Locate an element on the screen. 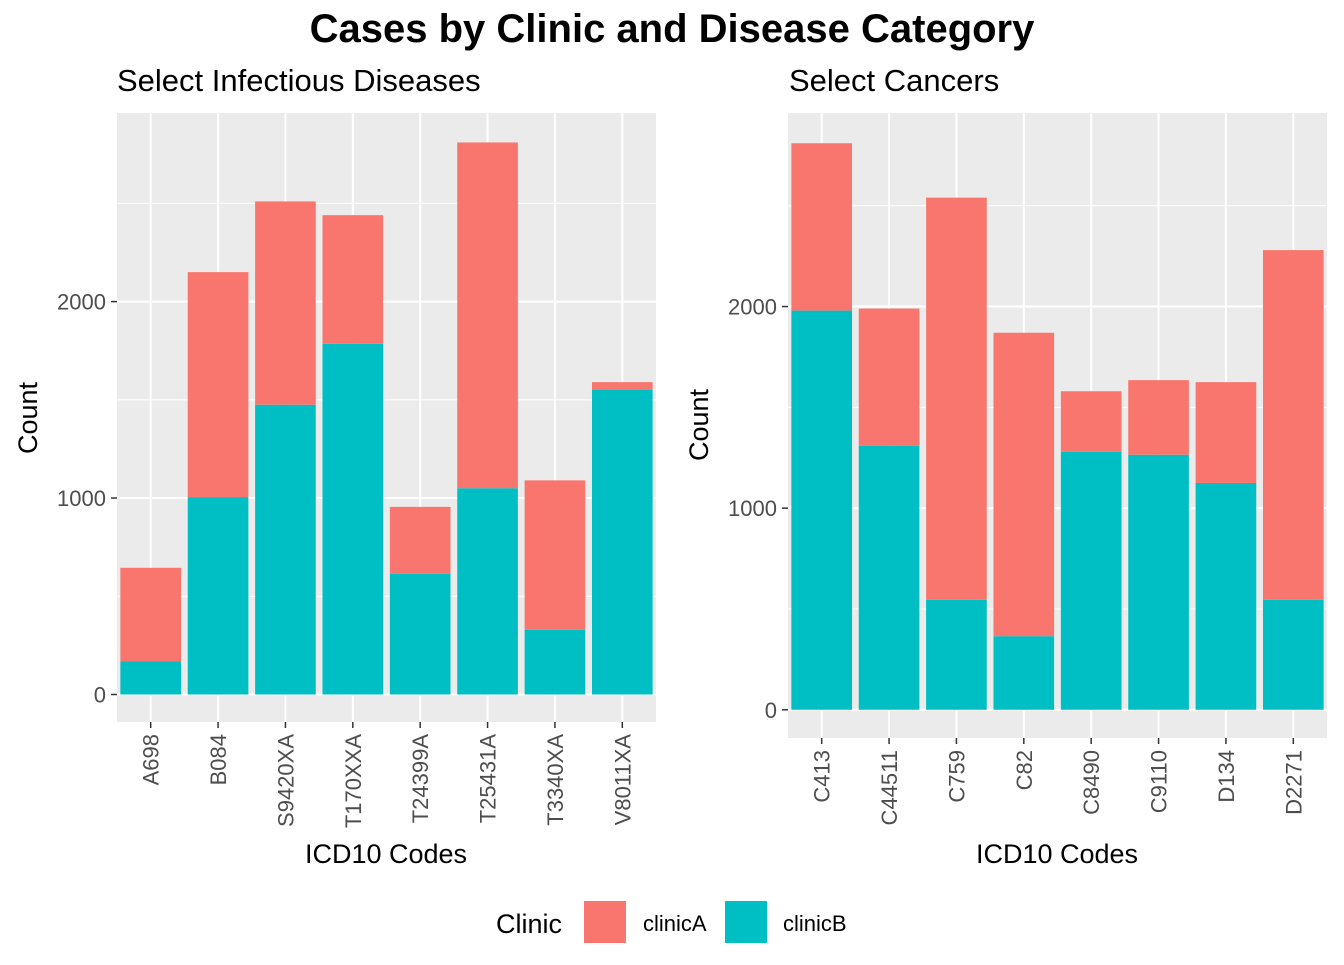 Image resolution: width=1344 pixels, height=965 pixels. x-tick-label: C9110 is located at coordinates (1159, 781).